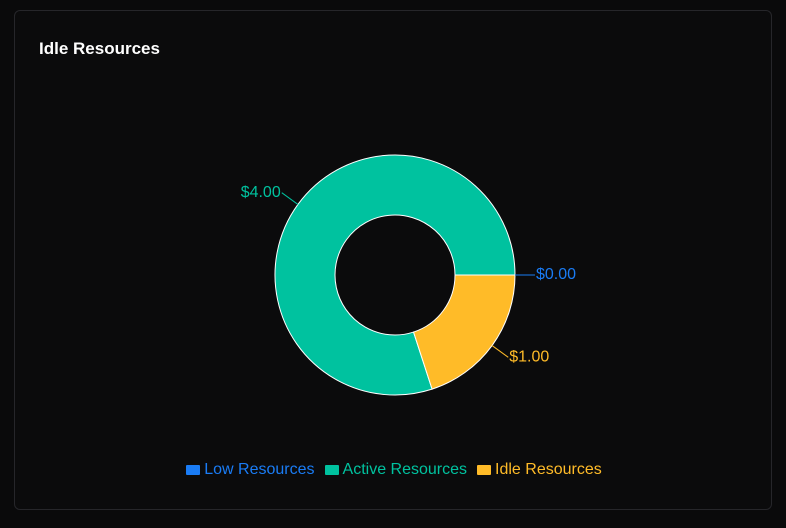  What do you see at coordinates (500, 351) in the screenshot?
I see `leader-line-idle-resources` at bounding box center [500, 351].